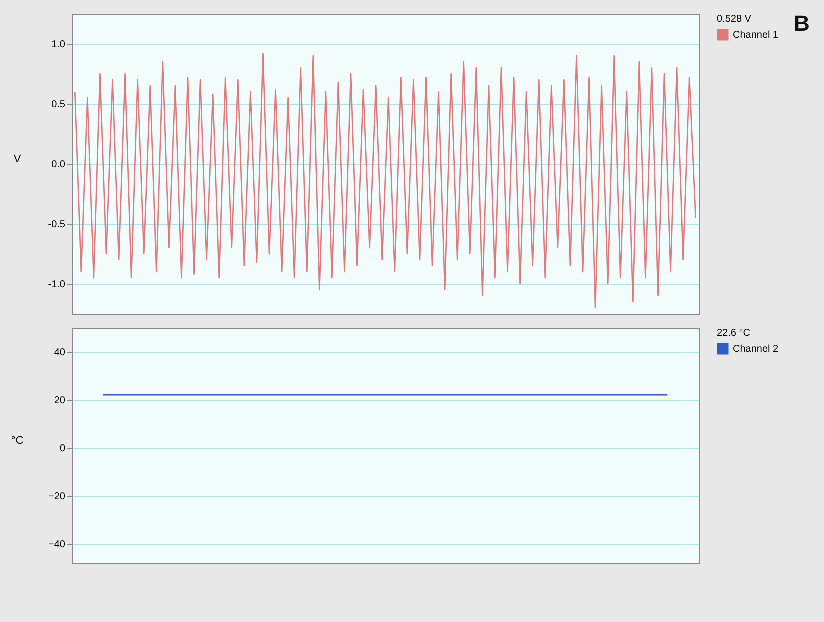  Describe the element at coordinates (802, 23) in the screenshot. I see `text: B` at that location.